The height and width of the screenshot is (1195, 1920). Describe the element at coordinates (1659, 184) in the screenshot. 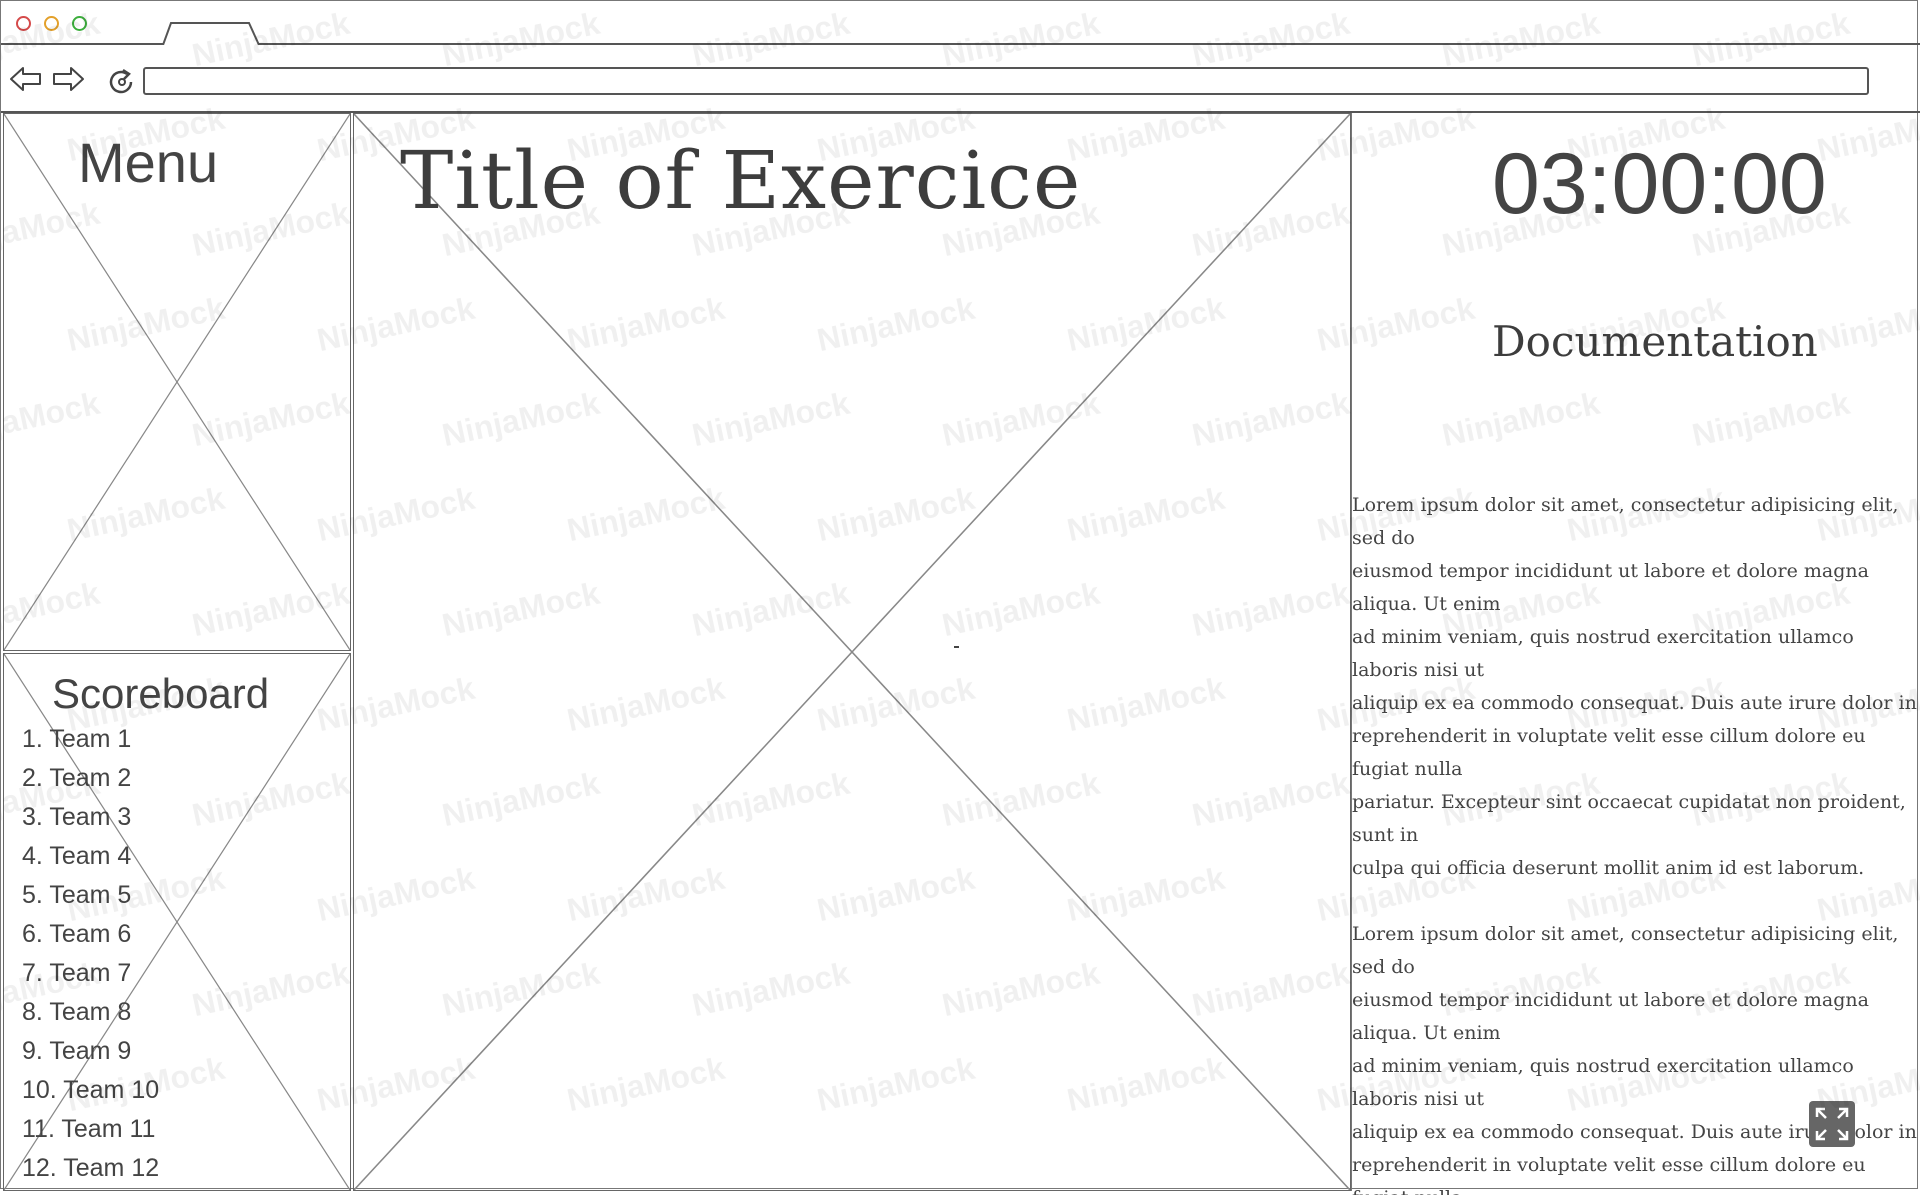

I see `countdown-timer: 03:00:00` at that location.